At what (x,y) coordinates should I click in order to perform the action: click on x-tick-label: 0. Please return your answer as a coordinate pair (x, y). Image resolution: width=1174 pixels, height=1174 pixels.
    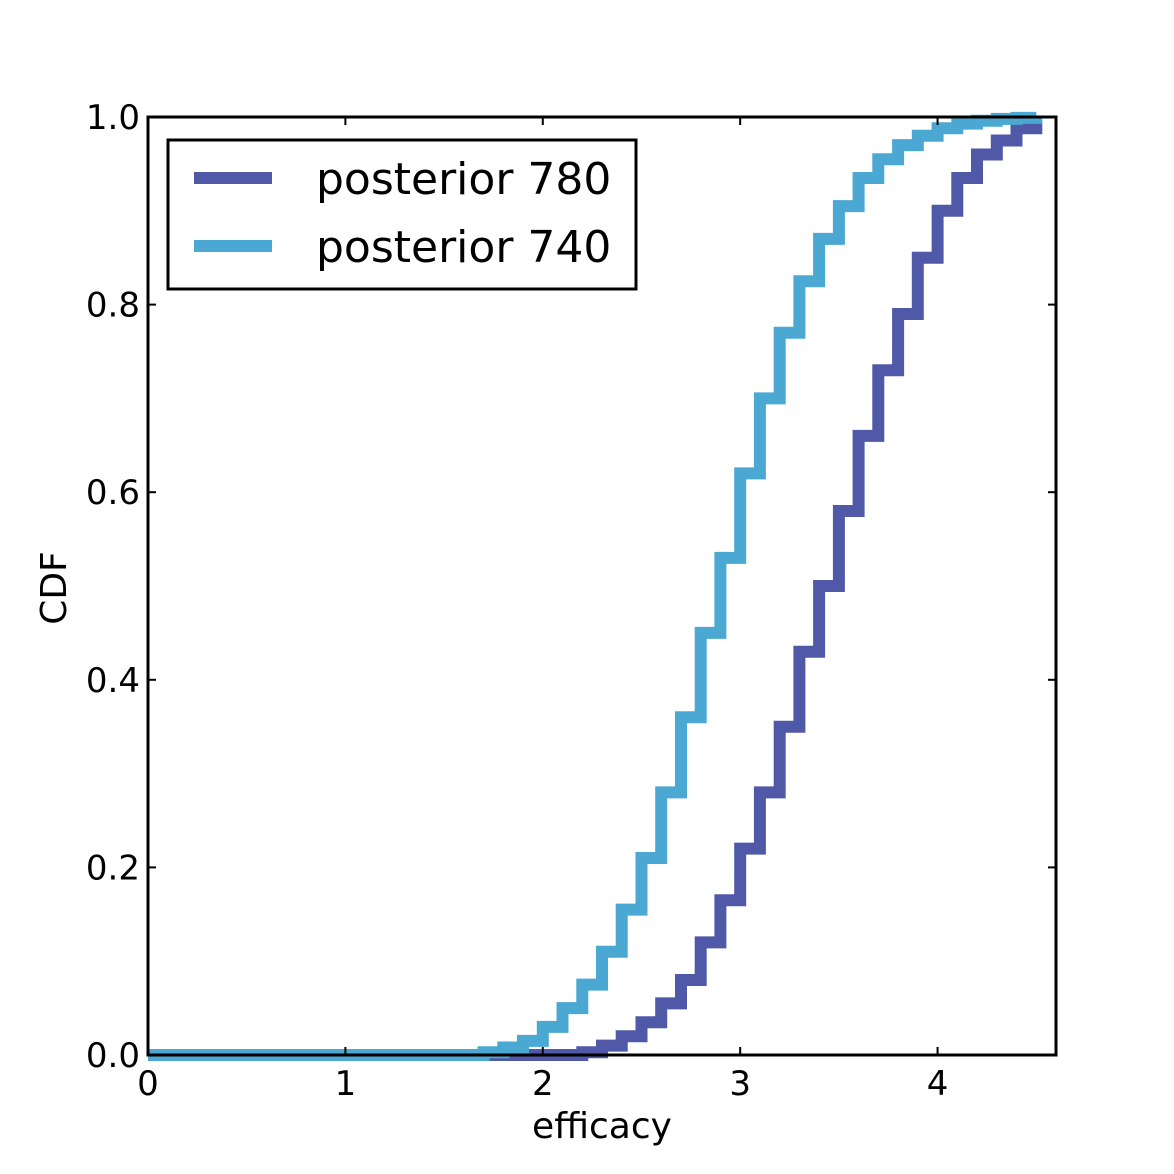
    Looking at the image, I should click on (148, 1084).